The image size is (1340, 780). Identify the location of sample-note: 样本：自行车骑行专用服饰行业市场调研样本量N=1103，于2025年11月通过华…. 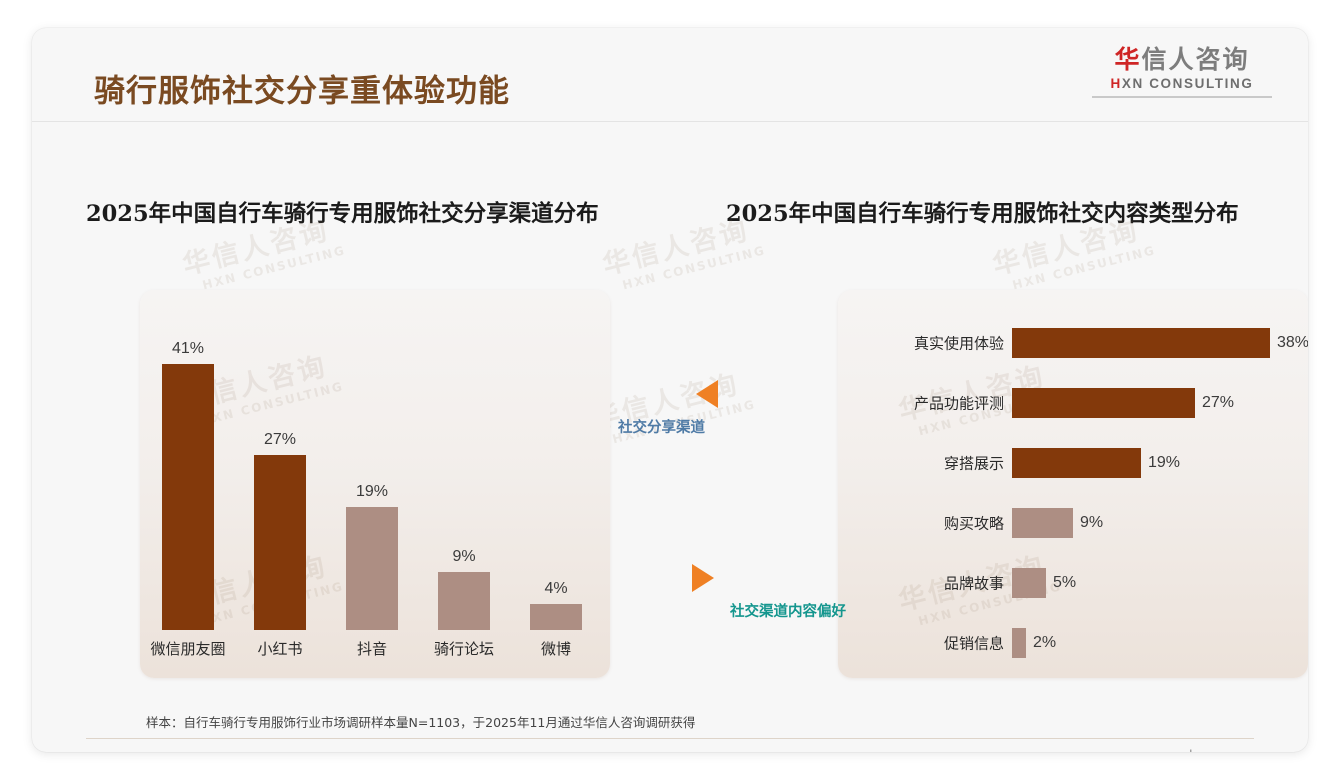
(421, 722).